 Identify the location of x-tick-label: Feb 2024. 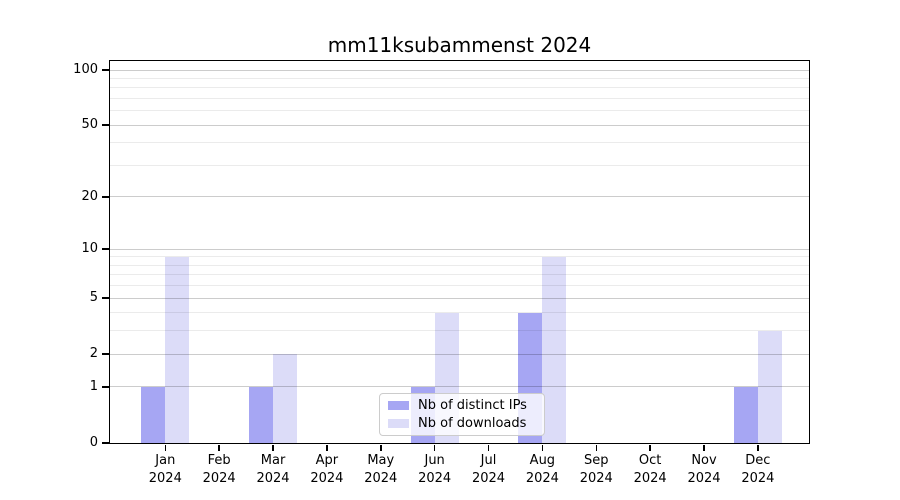
(219, 469).